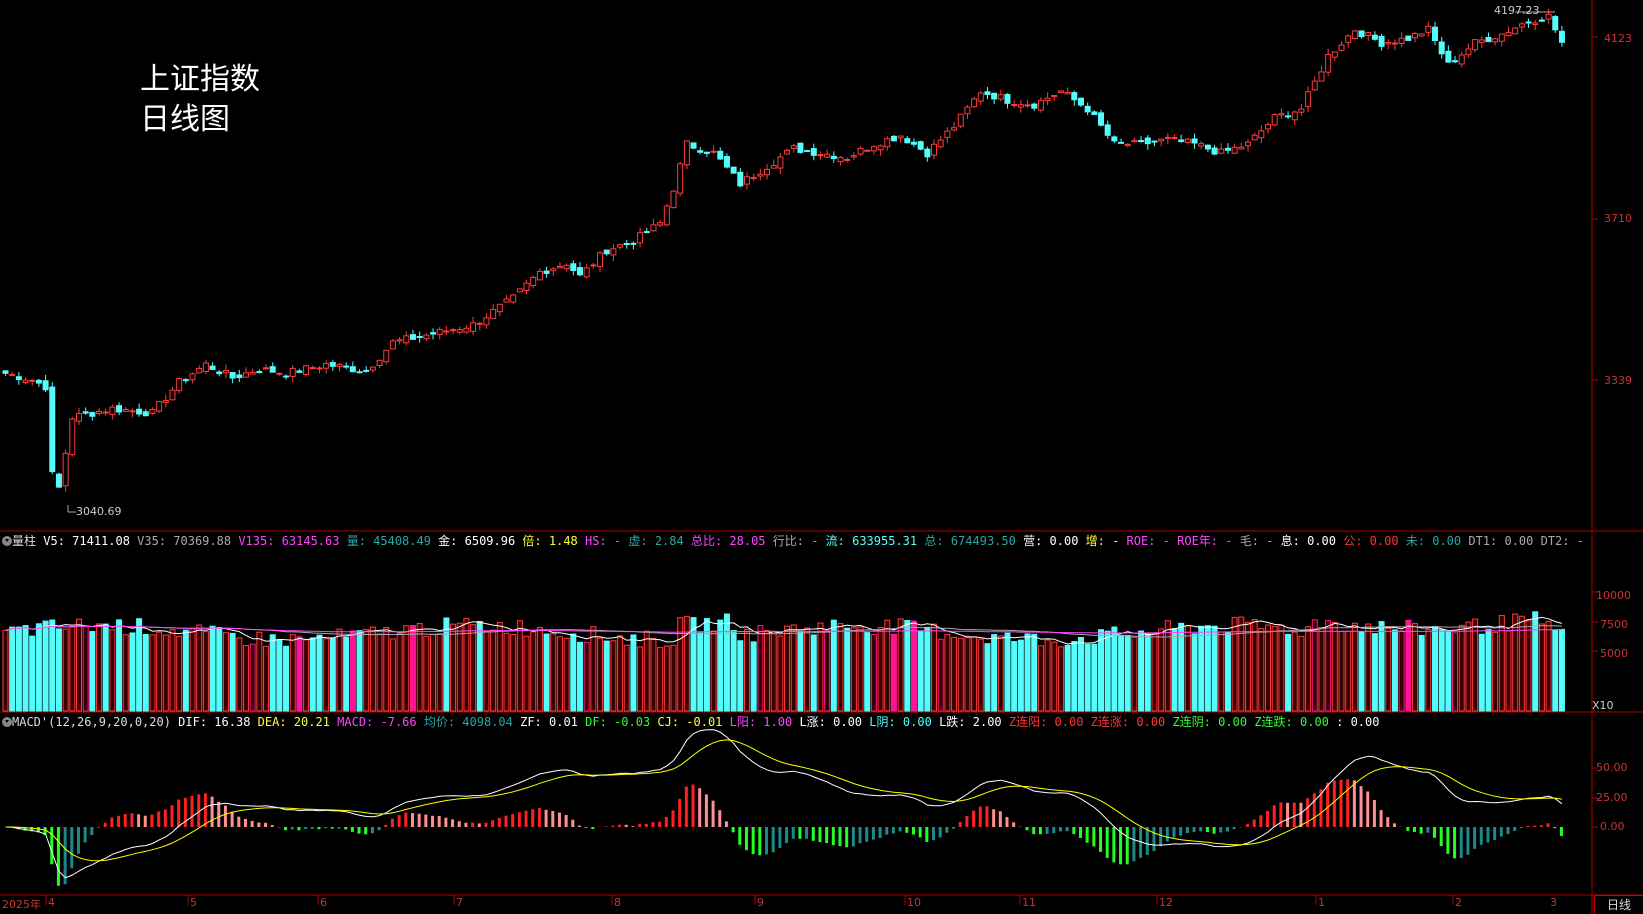 The height and width of the screenshot is (914, 1643). What do you see at coordinates (1047, 541) in the screenshot?
I see `indicator-value: 营: 0.00` at bounding box center [1047, 541].